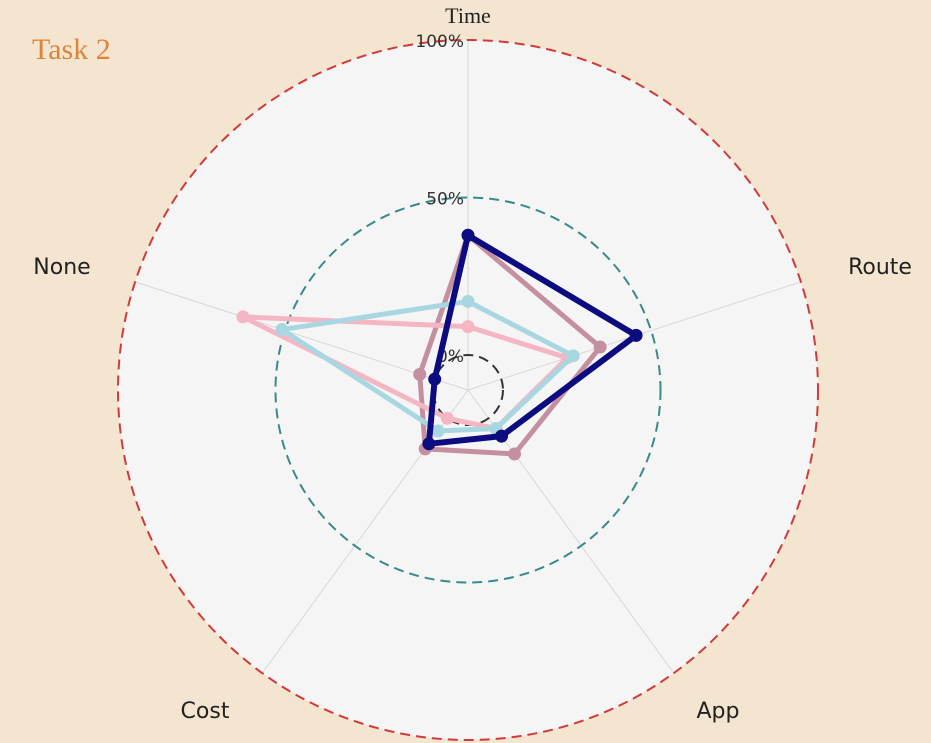 The height and width of the screenshot is (743, 931). What do you see at coordinates (61, 267) in the screenshot?
I see `category-label: None` at bounding box center [61, 267].